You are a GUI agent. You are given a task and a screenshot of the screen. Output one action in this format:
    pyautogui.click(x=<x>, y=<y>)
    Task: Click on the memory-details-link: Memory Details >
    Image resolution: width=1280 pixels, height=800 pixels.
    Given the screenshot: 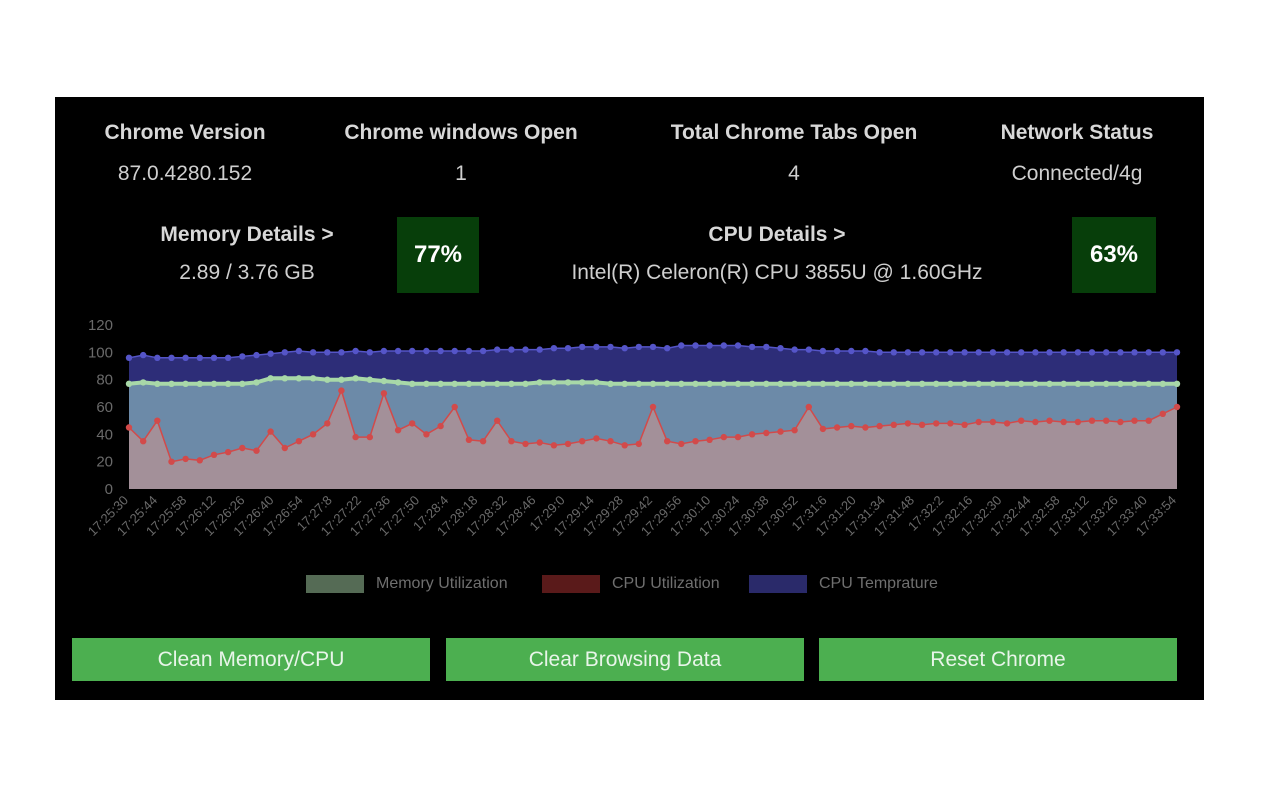 What is the action you would take?
    pyautogui.click(x=247, y=234)
    